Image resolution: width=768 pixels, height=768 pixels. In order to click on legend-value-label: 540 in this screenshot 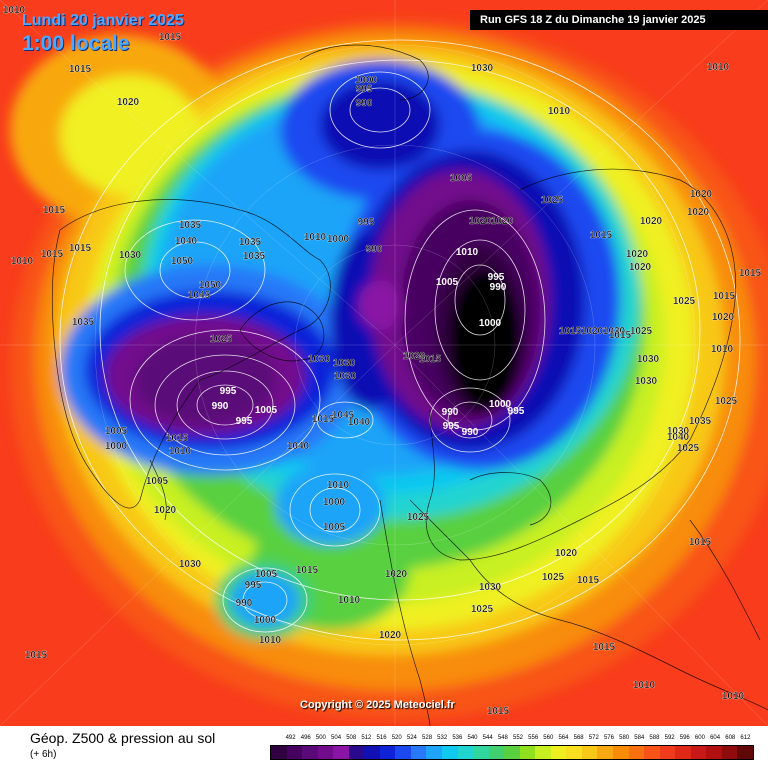, I will do `click(472, 738)`.